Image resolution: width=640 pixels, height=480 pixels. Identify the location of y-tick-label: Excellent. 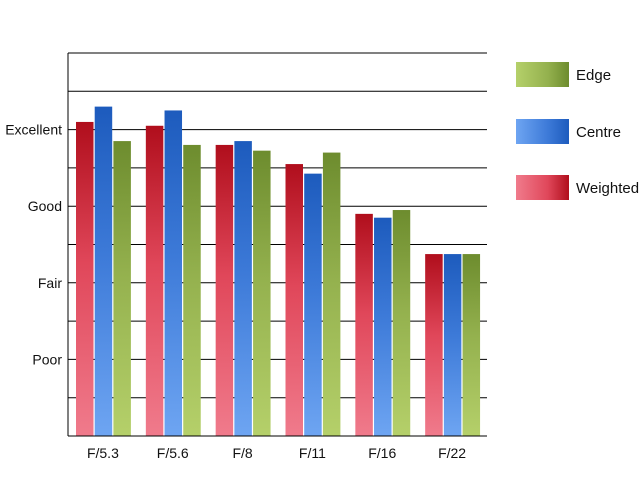
(33, 130).